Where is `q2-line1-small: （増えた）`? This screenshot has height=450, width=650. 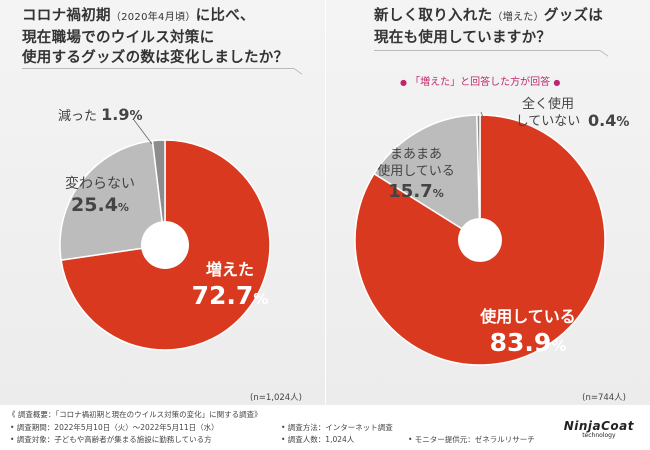
q2-line1-small: （増えた） is located at coordinates (518, 17).